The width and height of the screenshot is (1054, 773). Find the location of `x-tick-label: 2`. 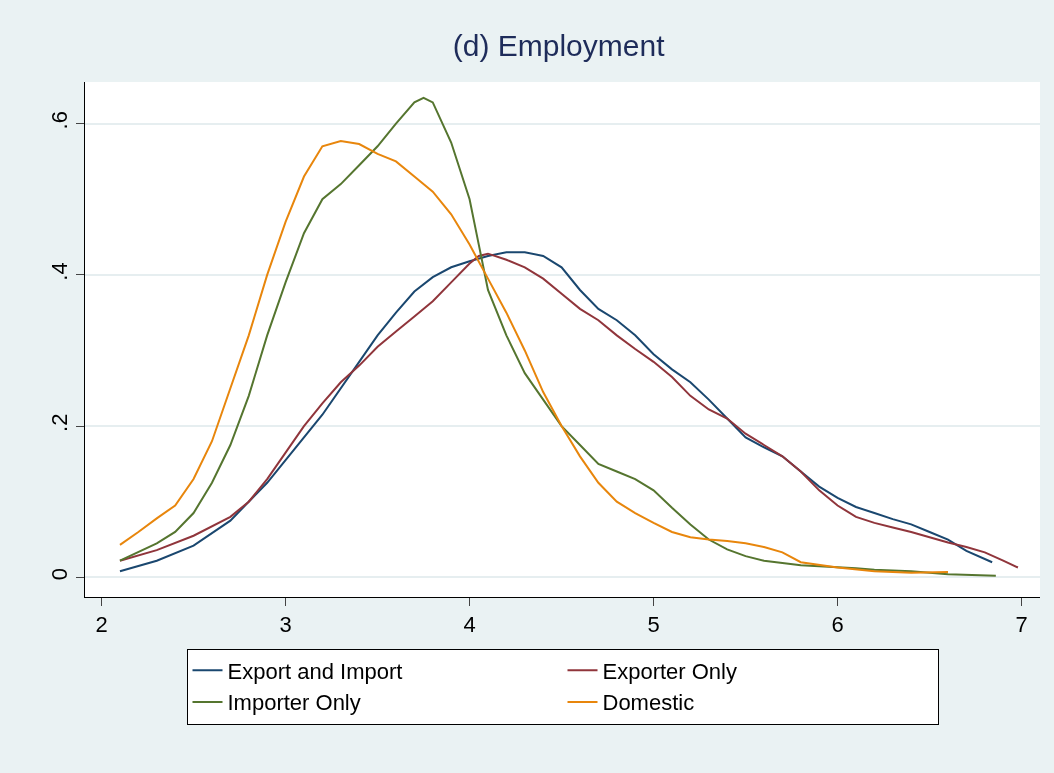

x-tick-label: 2 is located at coordinates (101, 625).